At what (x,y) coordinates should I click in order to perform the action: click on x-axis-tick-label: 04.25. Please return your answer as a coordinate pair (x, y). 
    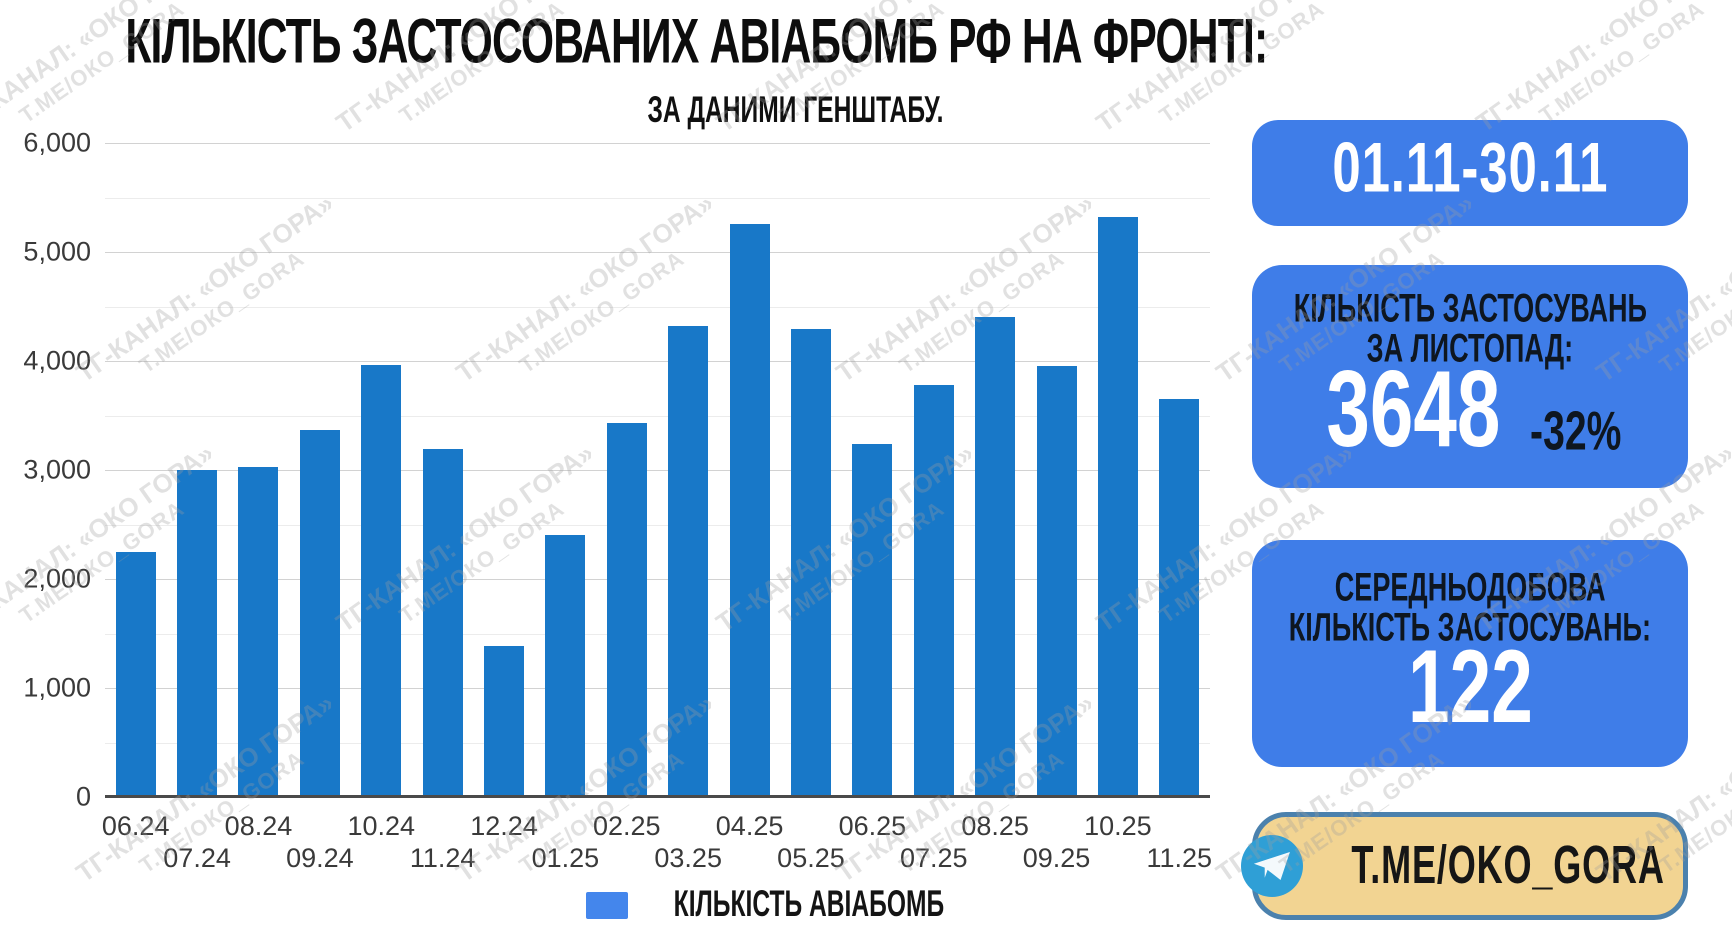
    Looking at the image, I should click on (749, 826).